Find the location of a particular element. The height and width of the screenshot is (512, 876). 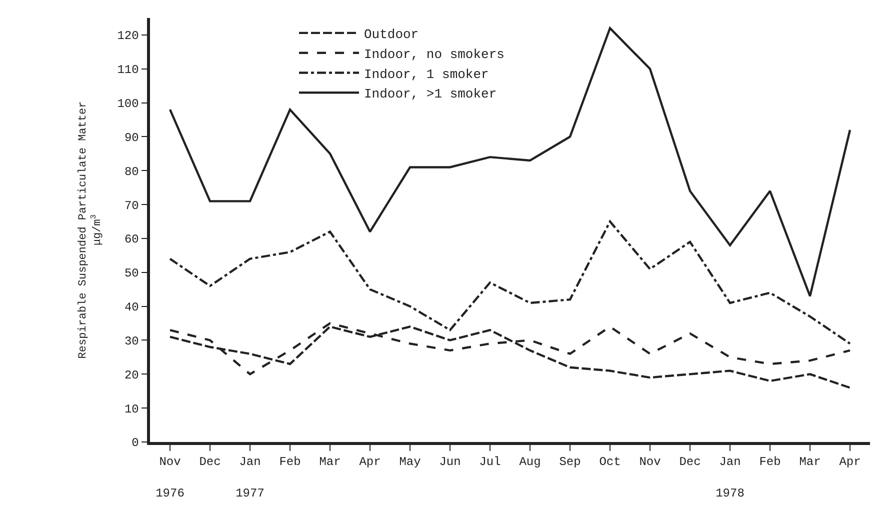

y-tick-label: 90 is located at coordinates (131, 137).